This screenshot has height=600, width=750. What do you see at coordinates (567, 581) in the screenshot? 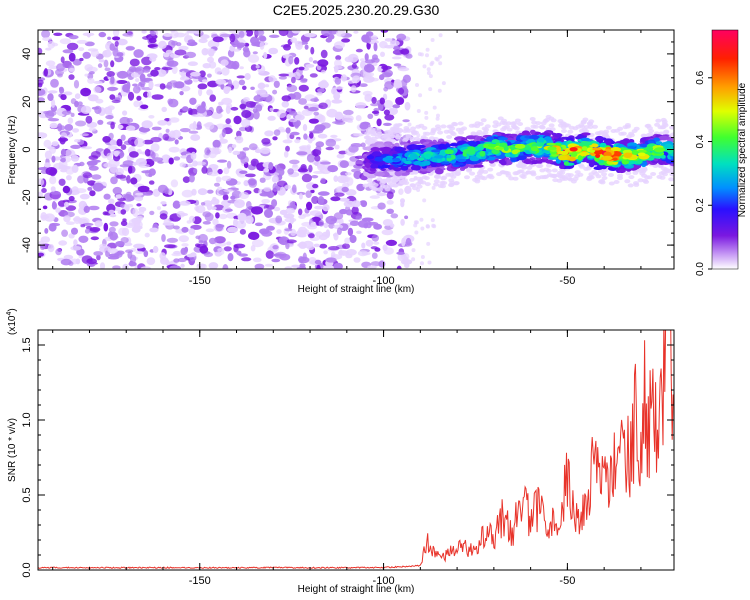
I see `x-tick-label: -50` at bounding box center [567, 581].